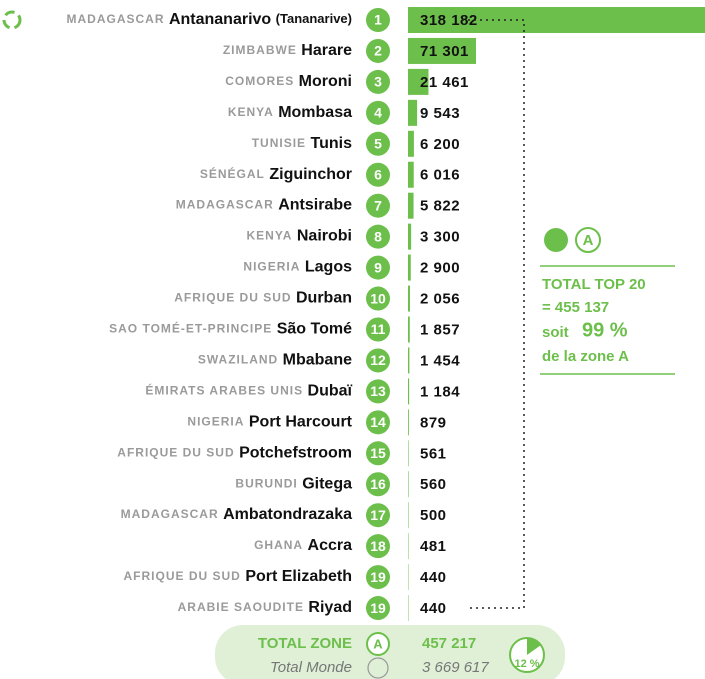  What do you see at coordinates (238, 360) in the screenshot?
I see `country: SWAZILAND` at bounding box center [238, 360].